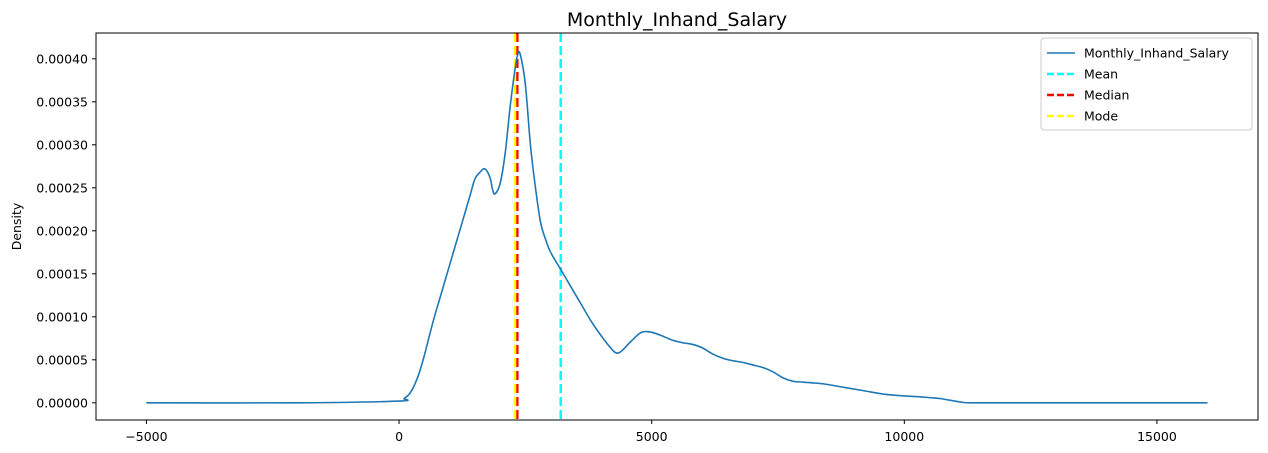 This screenshot has width=1268, height=453. I want to click on y-tick-label: 0.00035, so click(62, 101).